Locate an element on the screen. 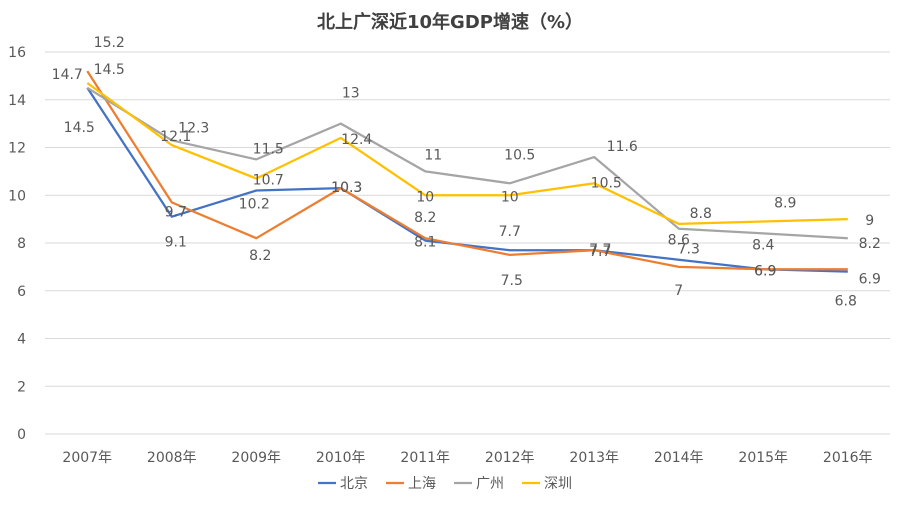  data-label: 8.6 is located at coordinates (679, 241).